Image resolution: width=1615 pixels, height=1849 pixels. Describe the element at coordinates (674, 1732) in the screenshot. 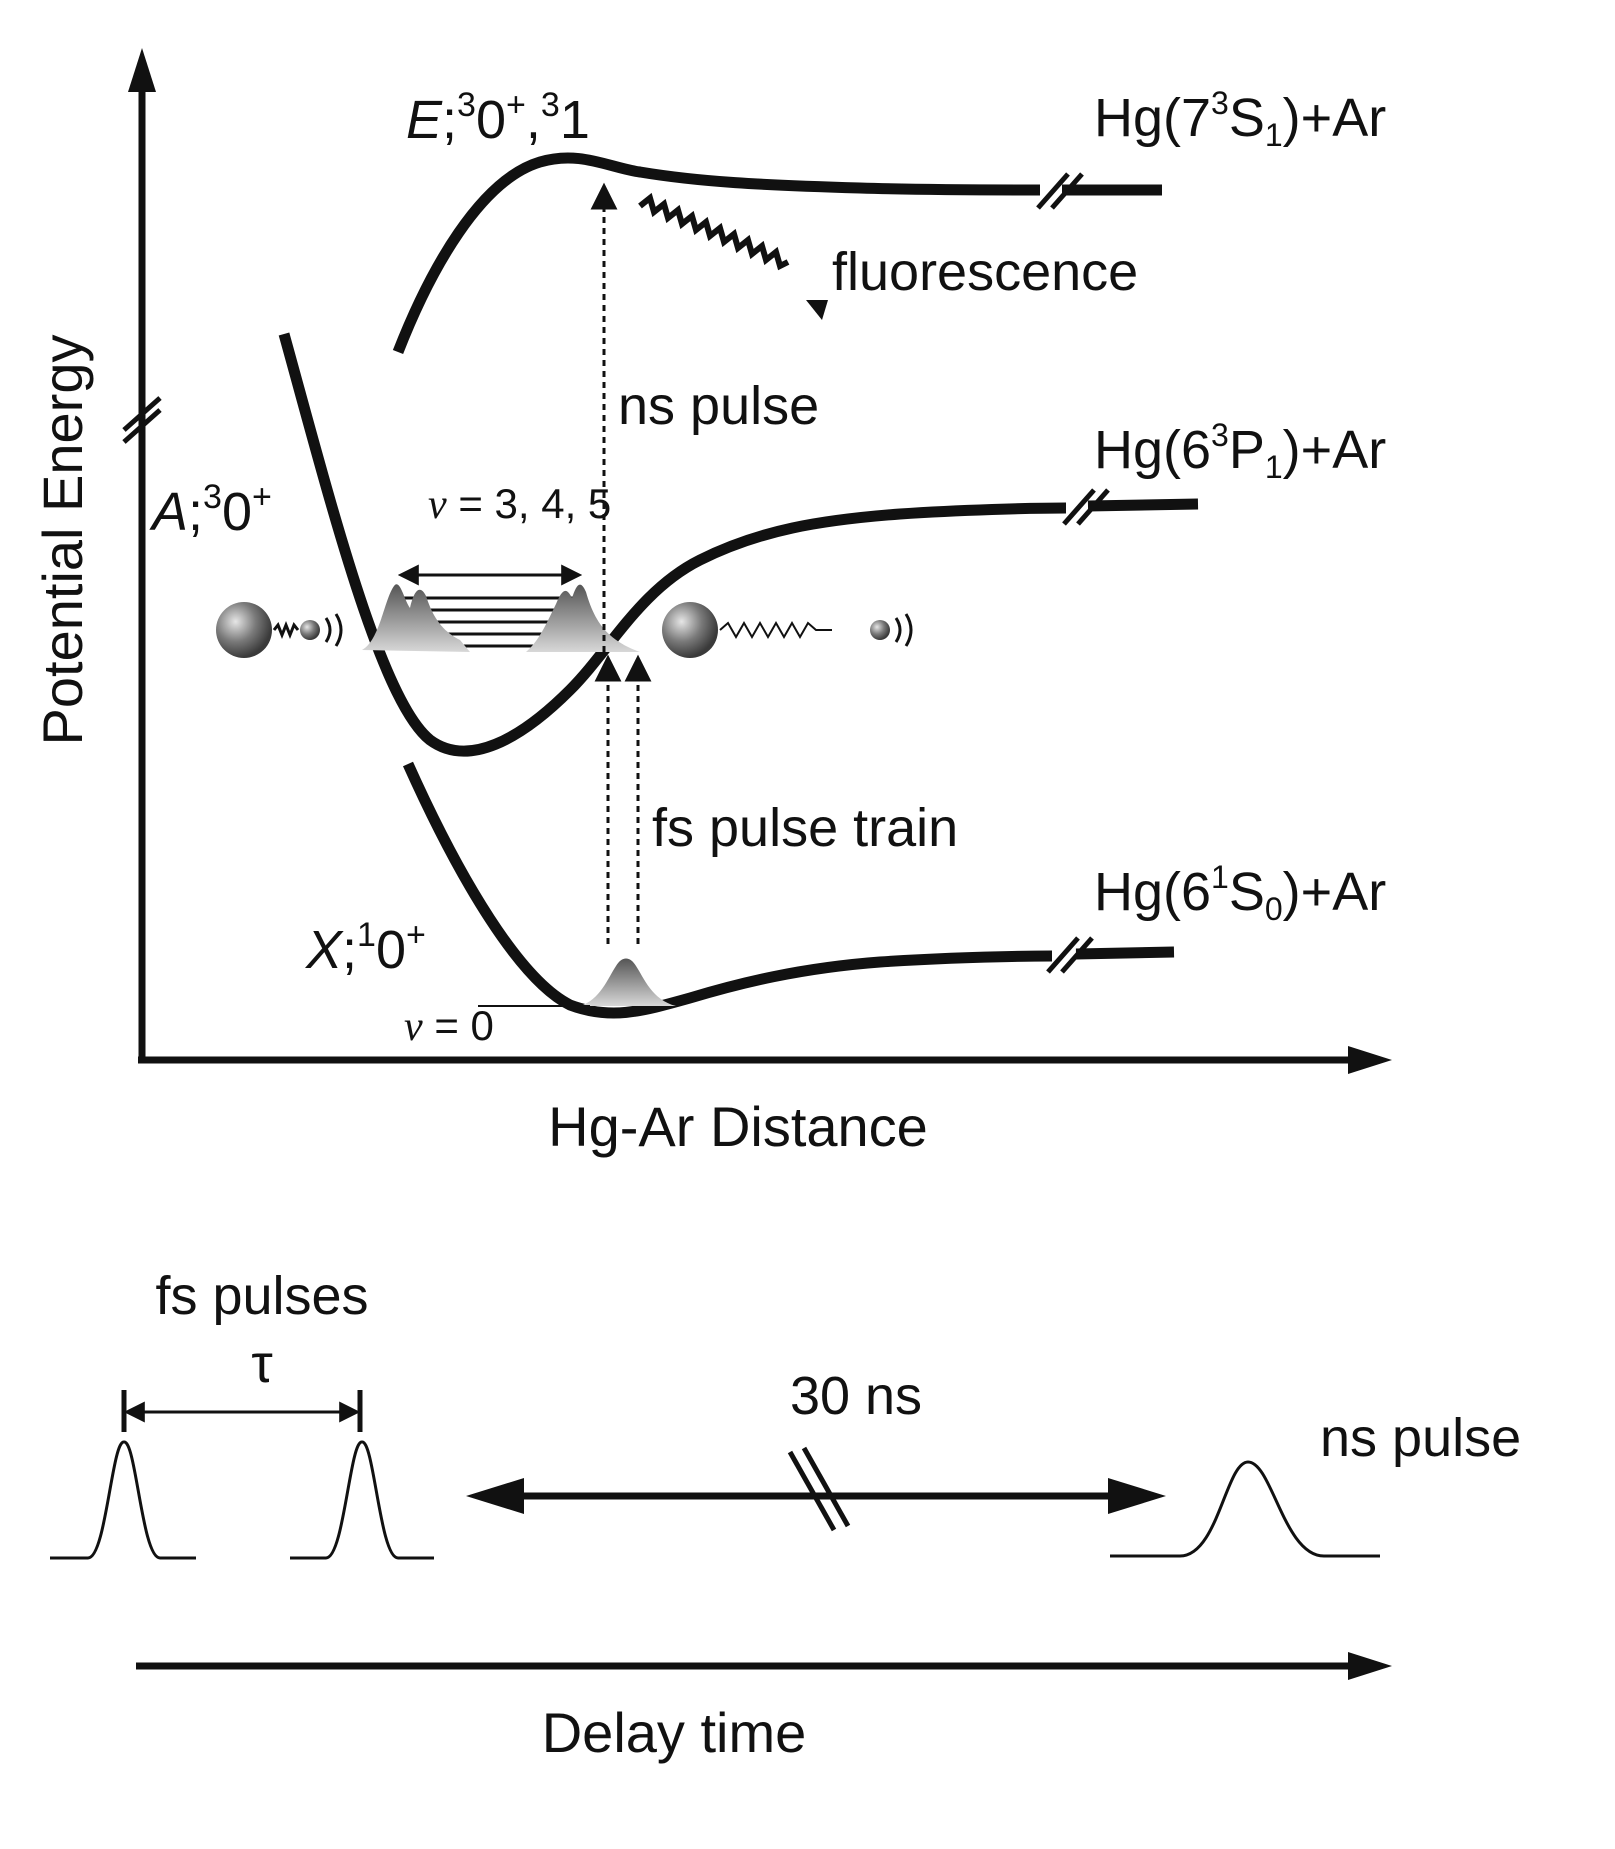

I see `delay-time-label: Delay time` at that location.